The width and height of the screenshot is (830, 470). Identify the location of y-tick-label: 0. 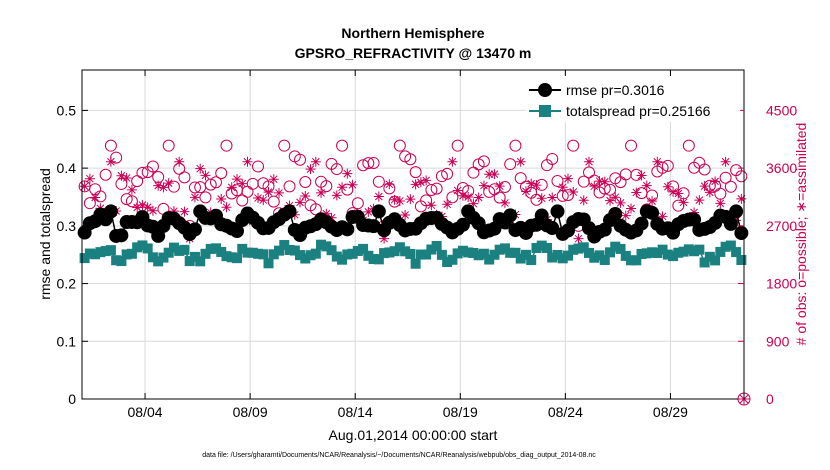
(72, 399).